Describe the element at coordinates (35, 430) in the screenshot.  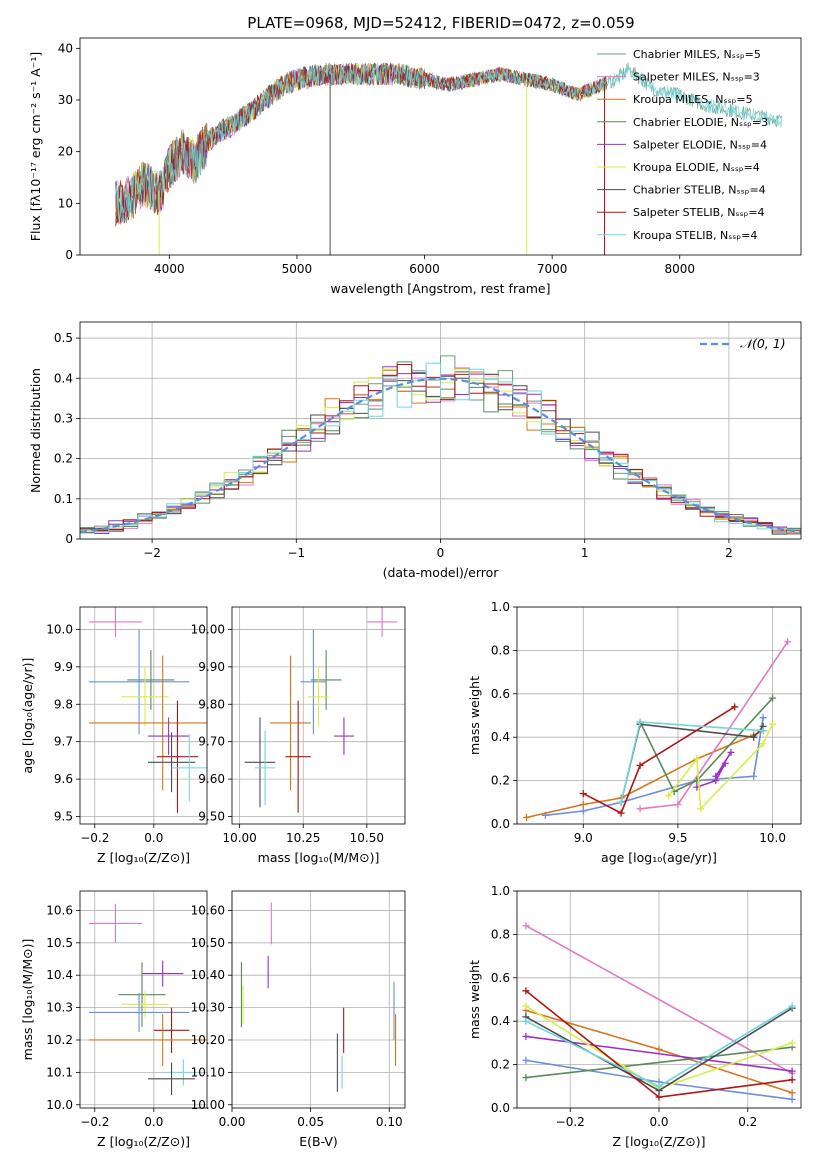
I see `y-axis-label: Normed distribution` at that location.